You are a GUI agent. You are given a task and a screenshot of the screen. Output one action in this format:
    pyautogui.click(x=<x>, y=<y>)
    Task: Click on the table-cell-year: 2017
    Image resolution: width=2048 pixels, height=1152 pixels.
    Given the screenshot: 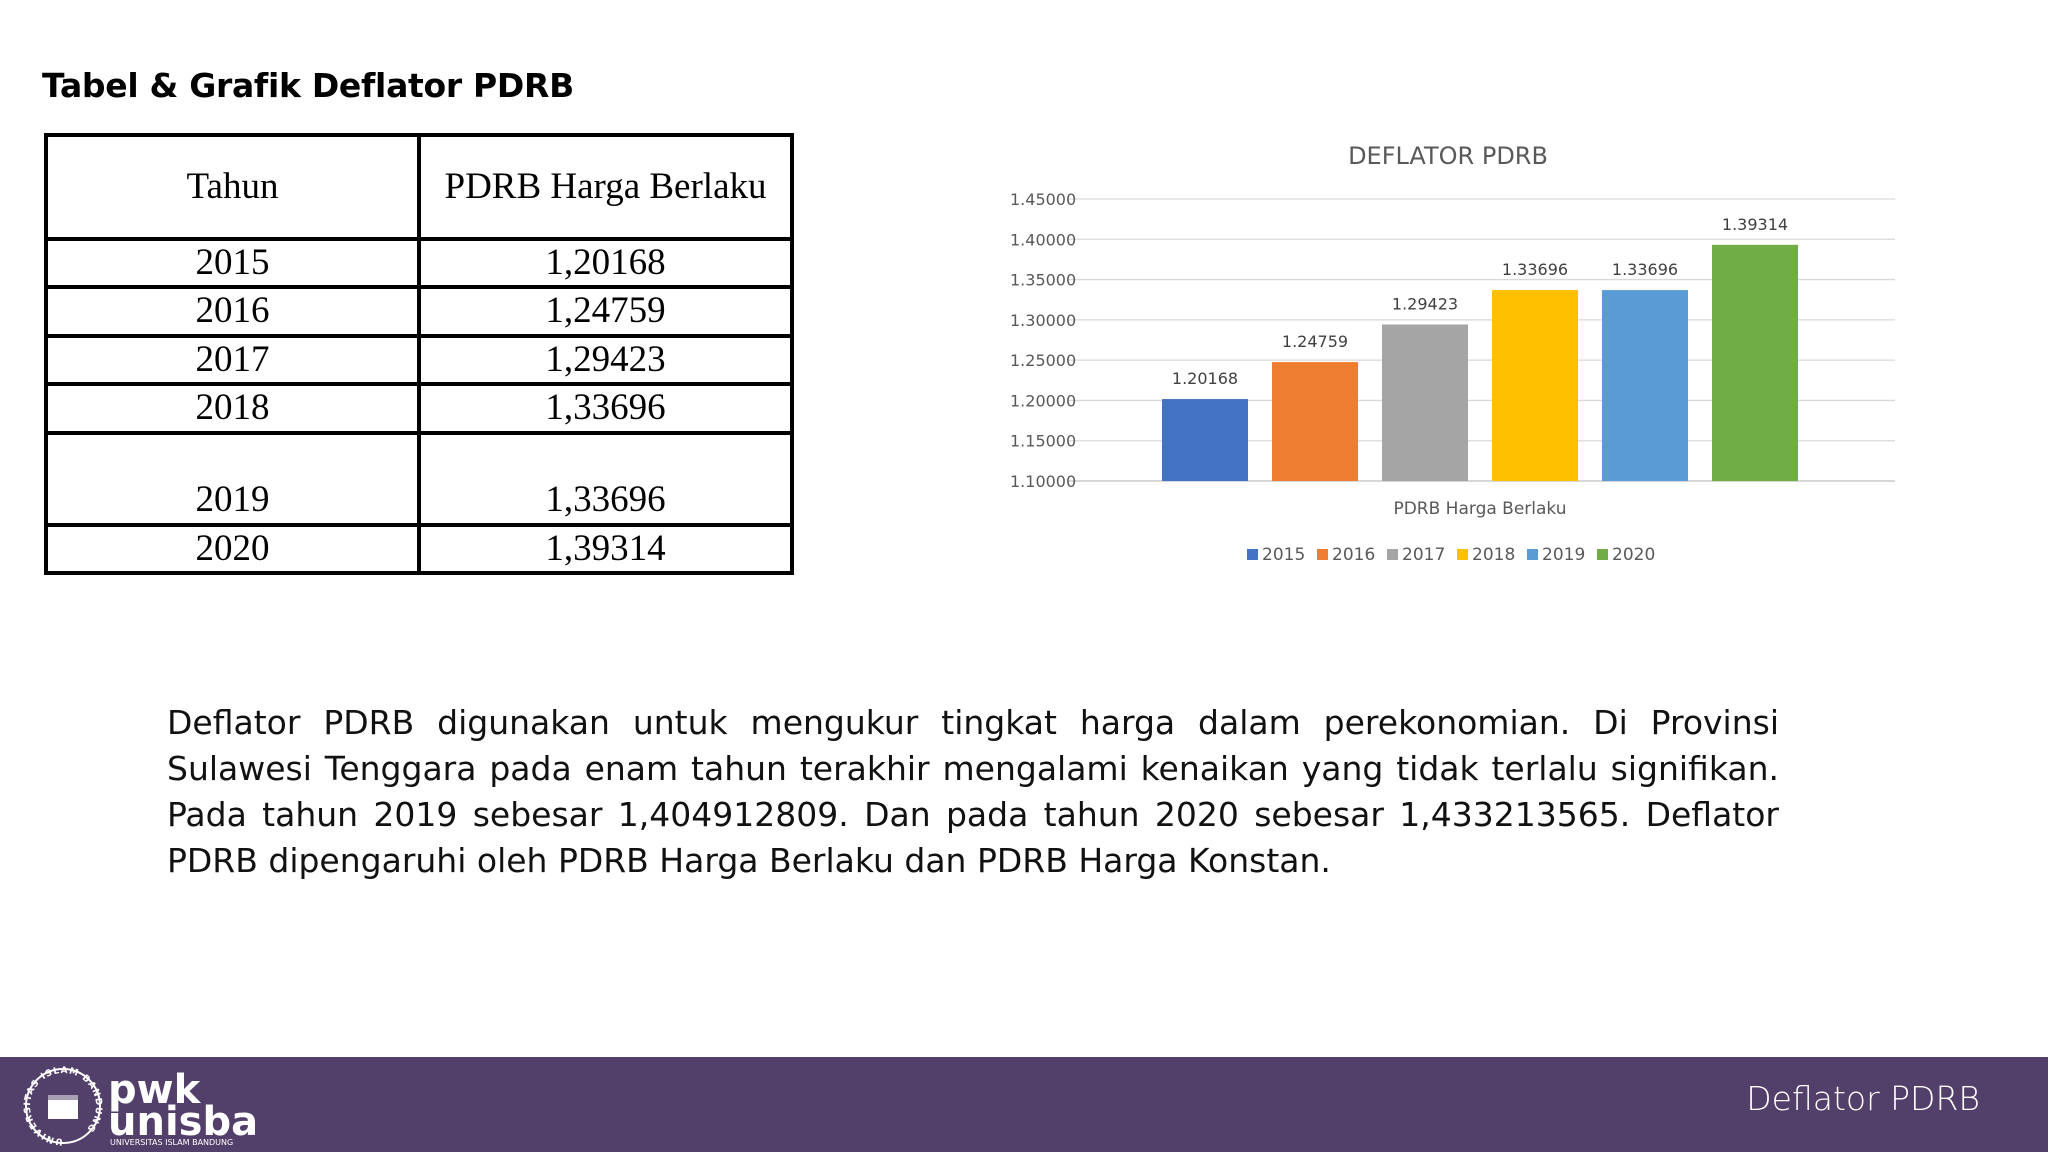 What is the action you would take?
    pyautogui.click(x=232, y=360)
    